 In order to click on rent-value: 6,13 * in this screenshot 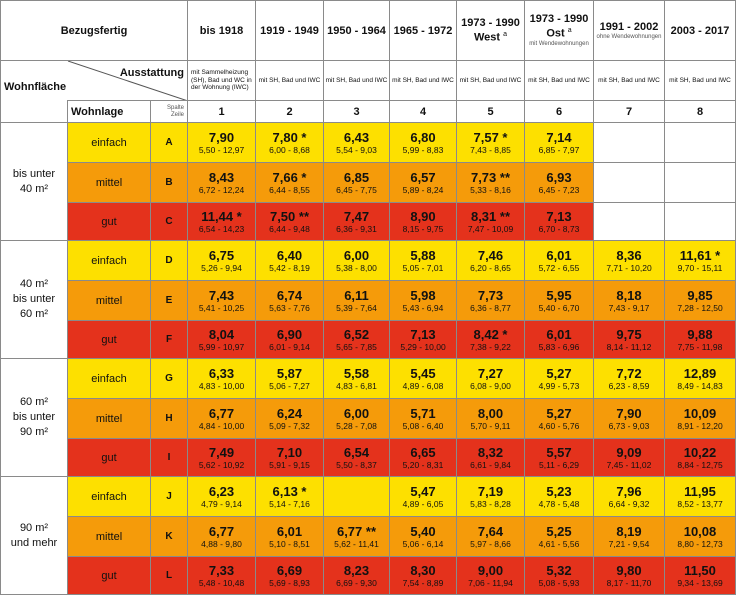, I will do `click(289, 491)`.